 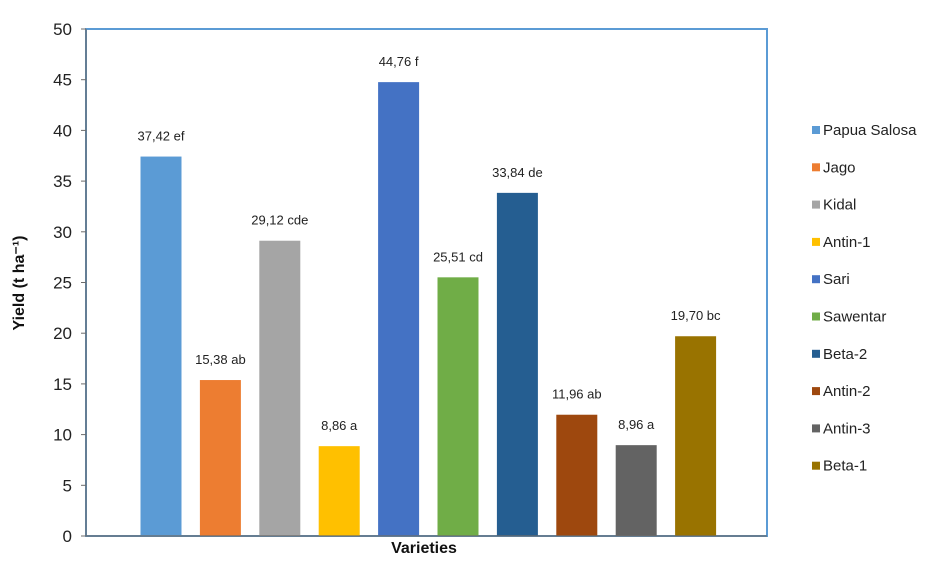 I want to click on data-label: 15,38 ab, so click(x=220, y=359).